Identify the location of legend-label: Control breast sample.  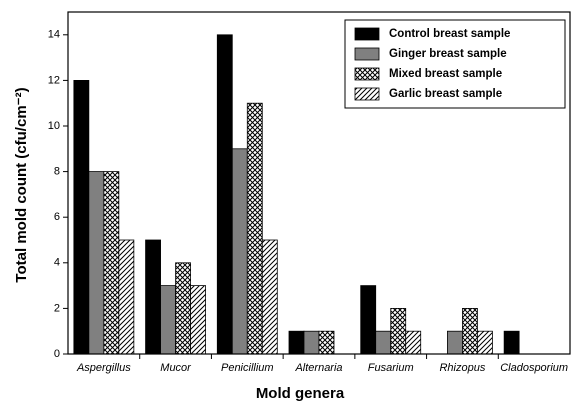
(449, 34).